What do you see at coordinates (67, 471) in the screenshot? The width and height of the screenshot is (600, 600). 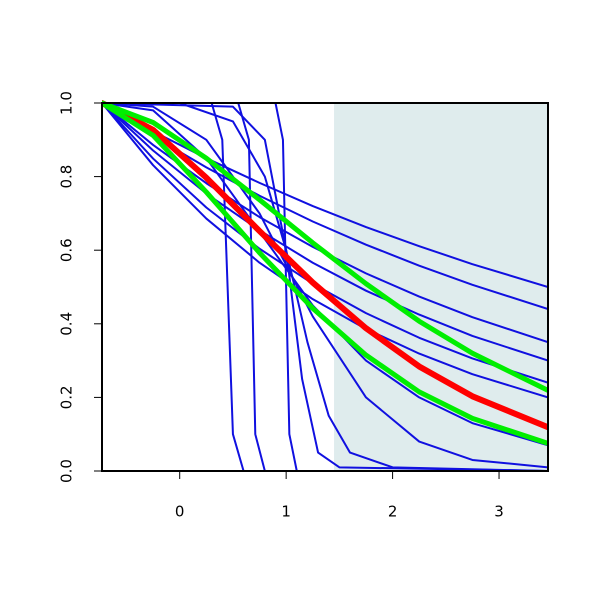 I see `y-tick-label: 0.0` at bounding box center [67, 471].